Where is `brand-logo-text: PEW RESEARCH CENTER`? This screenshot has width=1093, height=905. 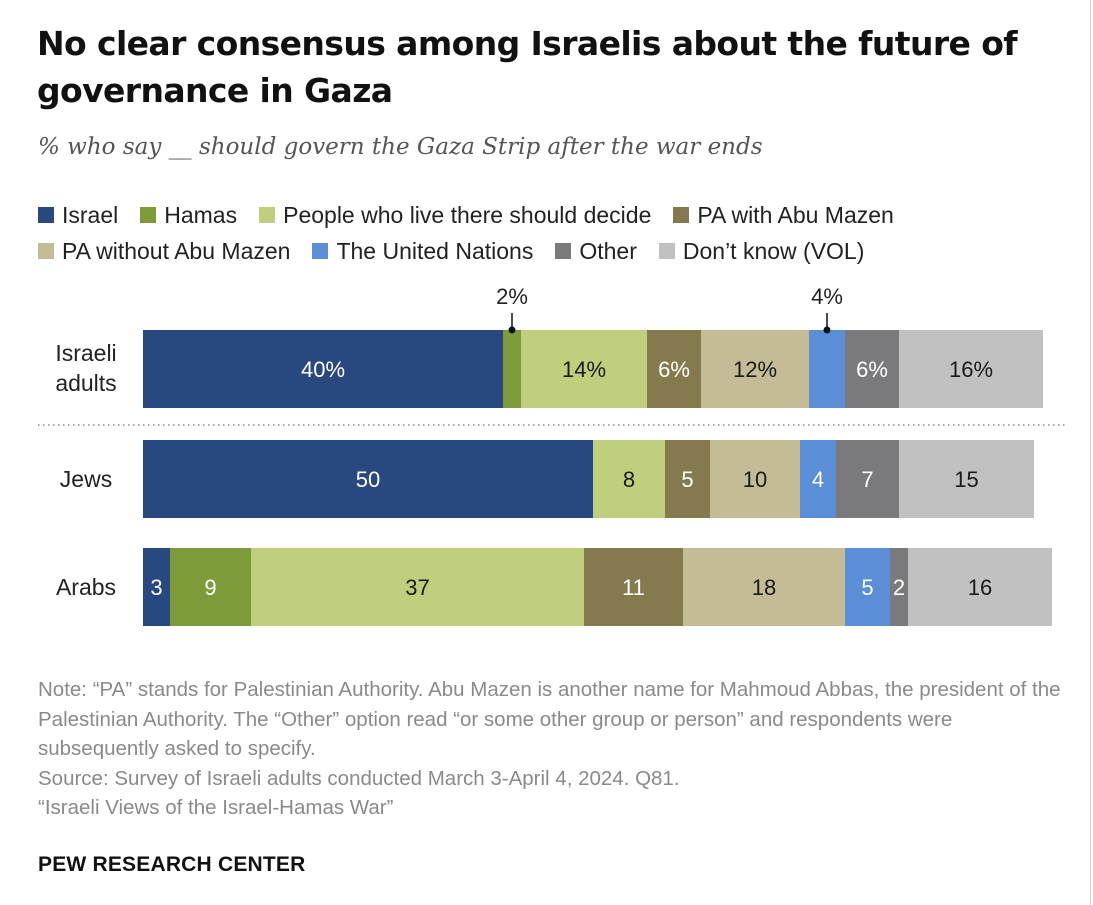 brand-logo-text: PEW RESEARCH CENTER is located at coordinates (172, 864).